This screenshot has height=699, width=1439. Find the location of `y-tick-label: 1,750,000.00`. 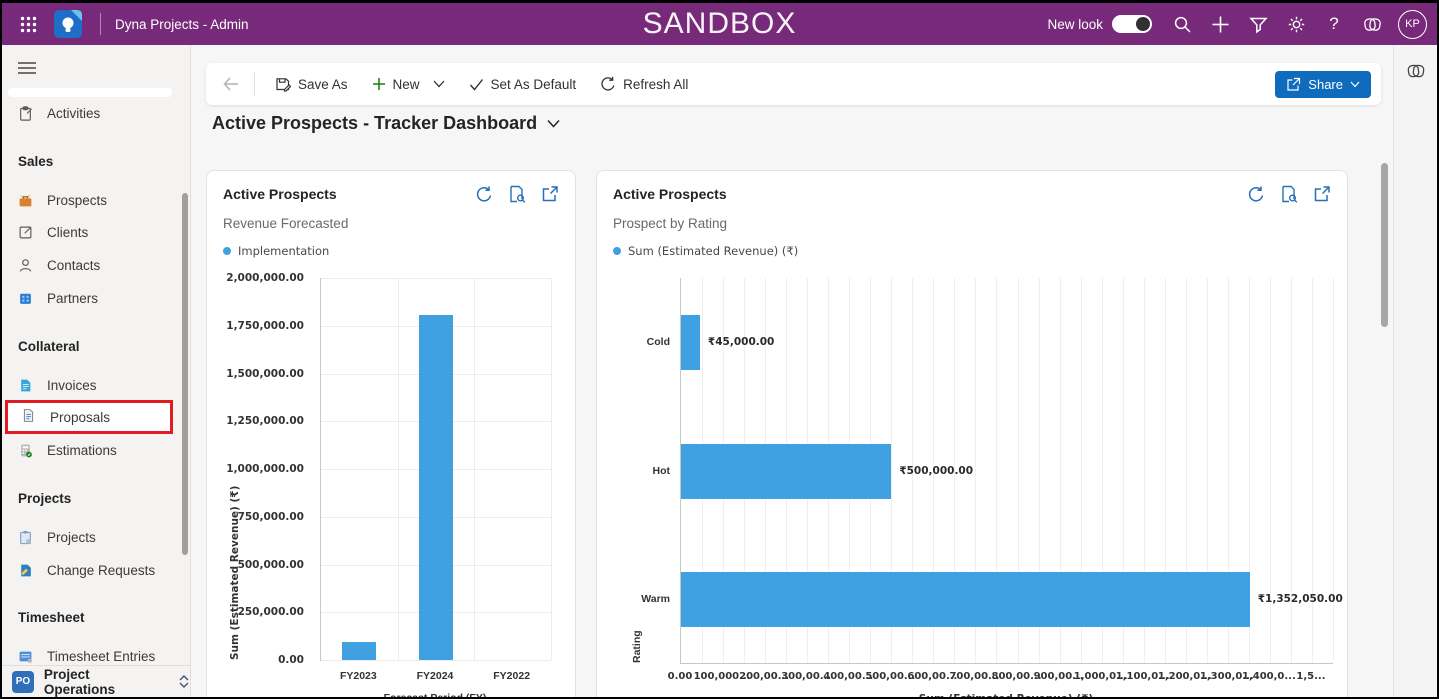

y-tick-label: 1,750,000.00 is located at coordinates (265, 325).